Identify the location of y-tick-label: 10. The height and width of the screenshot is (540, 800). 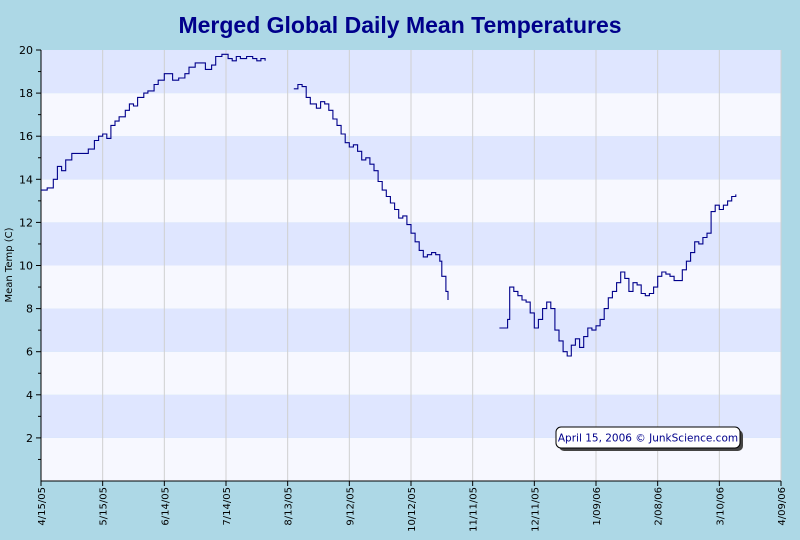
(26, 266).